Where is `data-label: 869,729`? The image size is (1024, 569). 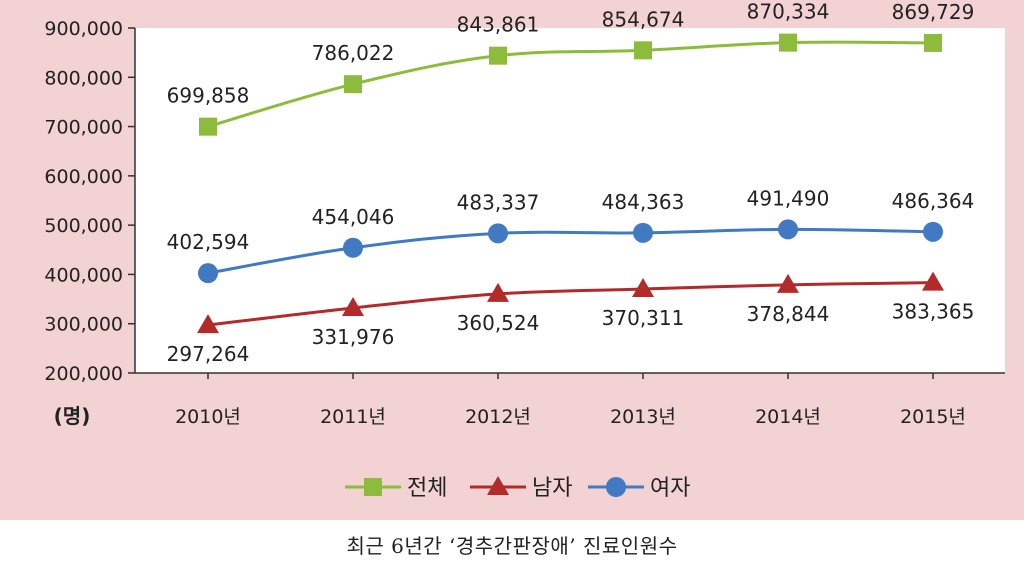 data-label: 869,729 is located at coordinates (933, 12).